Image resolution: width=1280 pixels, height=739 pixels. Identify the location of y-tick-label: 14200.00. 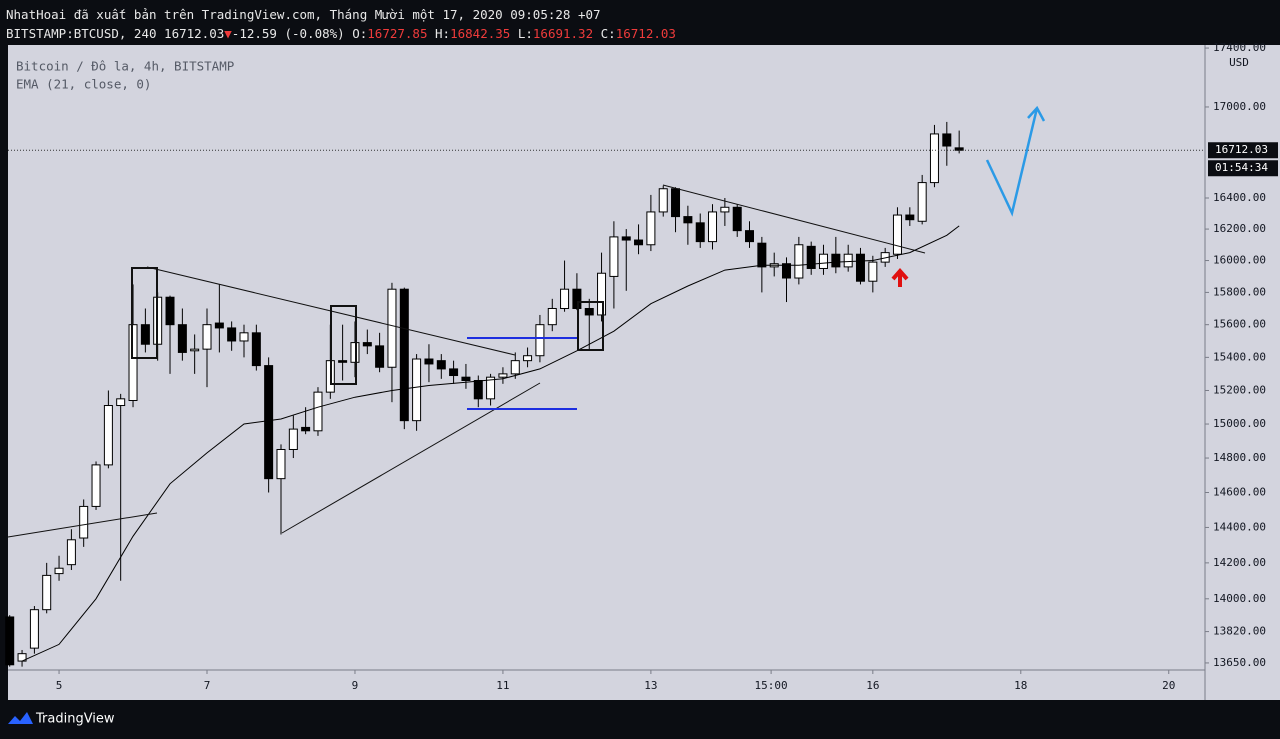
(1239, 562).